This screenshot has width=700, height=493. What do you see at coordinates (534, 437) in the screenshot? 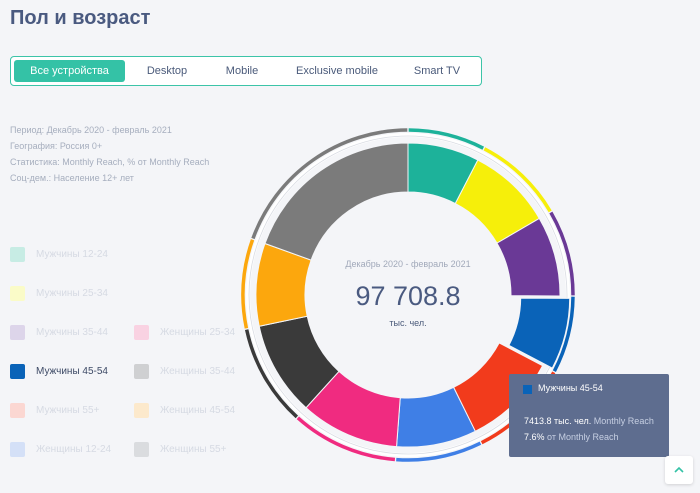
I see `tooltip-percent: 7.6%` at bounding box center [534, 437].